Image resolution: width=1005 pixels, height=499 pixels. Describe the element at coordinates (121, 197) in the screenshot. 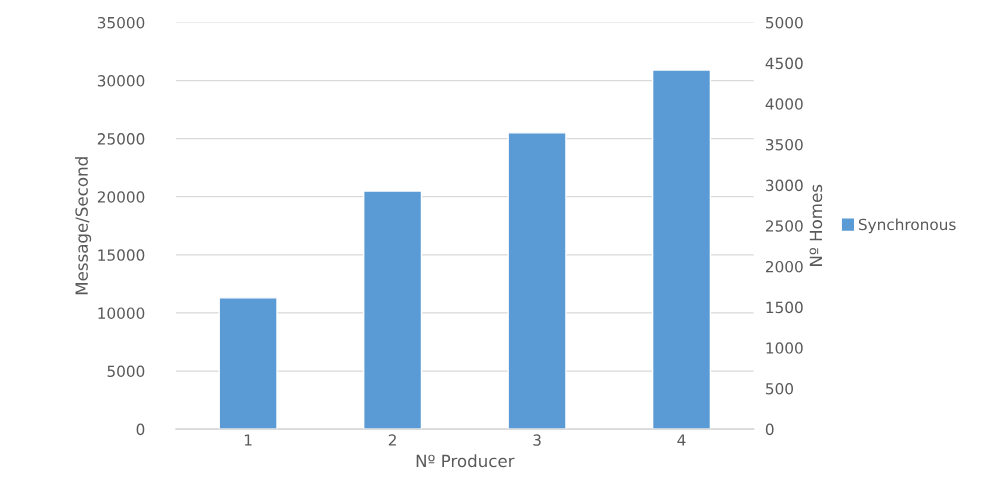

I see `y-tick-label: 20000` at that location.